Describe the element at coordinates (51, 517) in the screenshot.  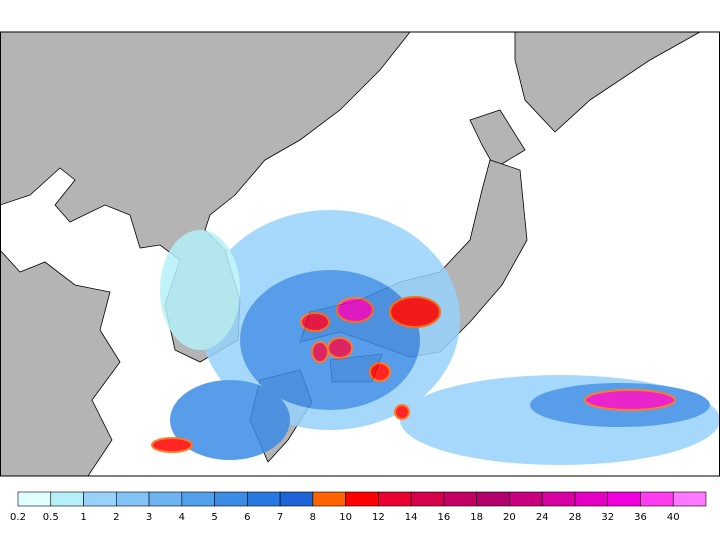
I see `colorbar-label: 0.5` at that location.